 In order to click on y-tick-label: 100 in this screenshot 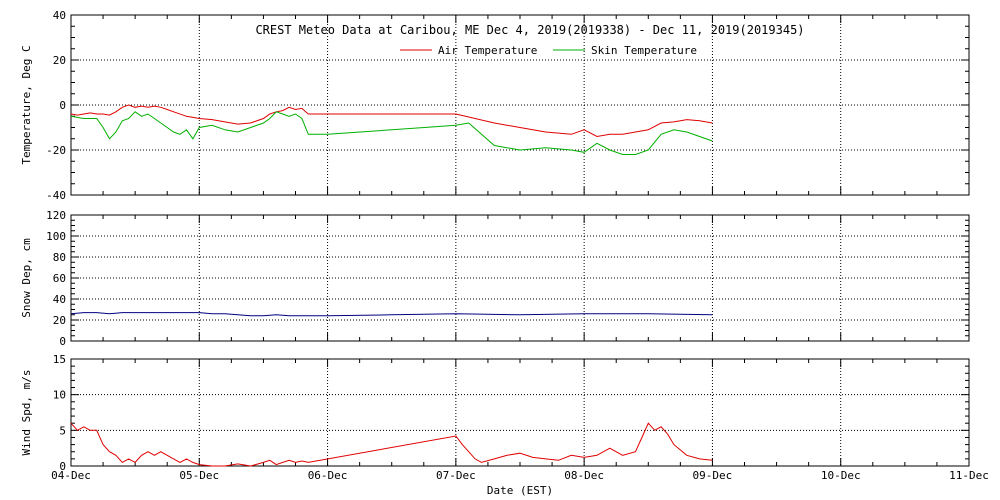, I will do `click(56, 236)`.